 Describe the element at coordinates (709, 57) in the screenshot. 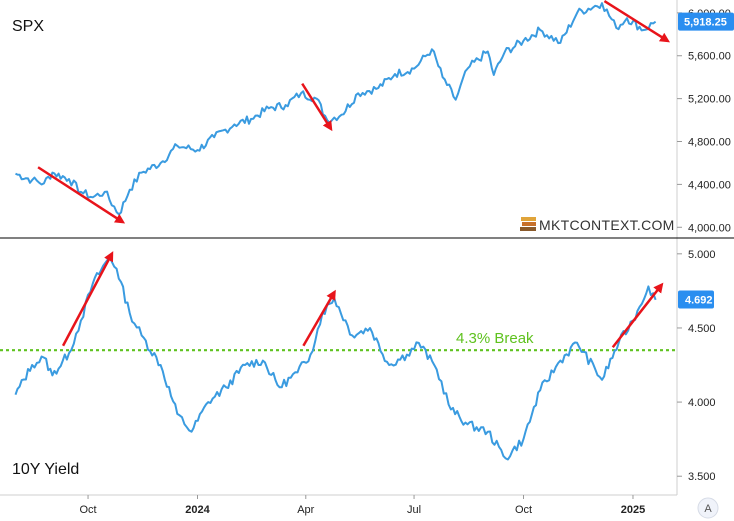

I see `spx-tick-label: 5,600.00` at that location.